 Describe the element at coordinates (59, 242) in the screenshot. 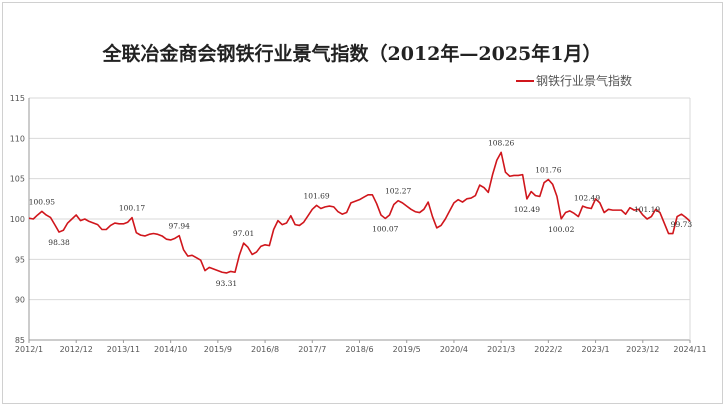

I see `data-label: 98.38` at that location.